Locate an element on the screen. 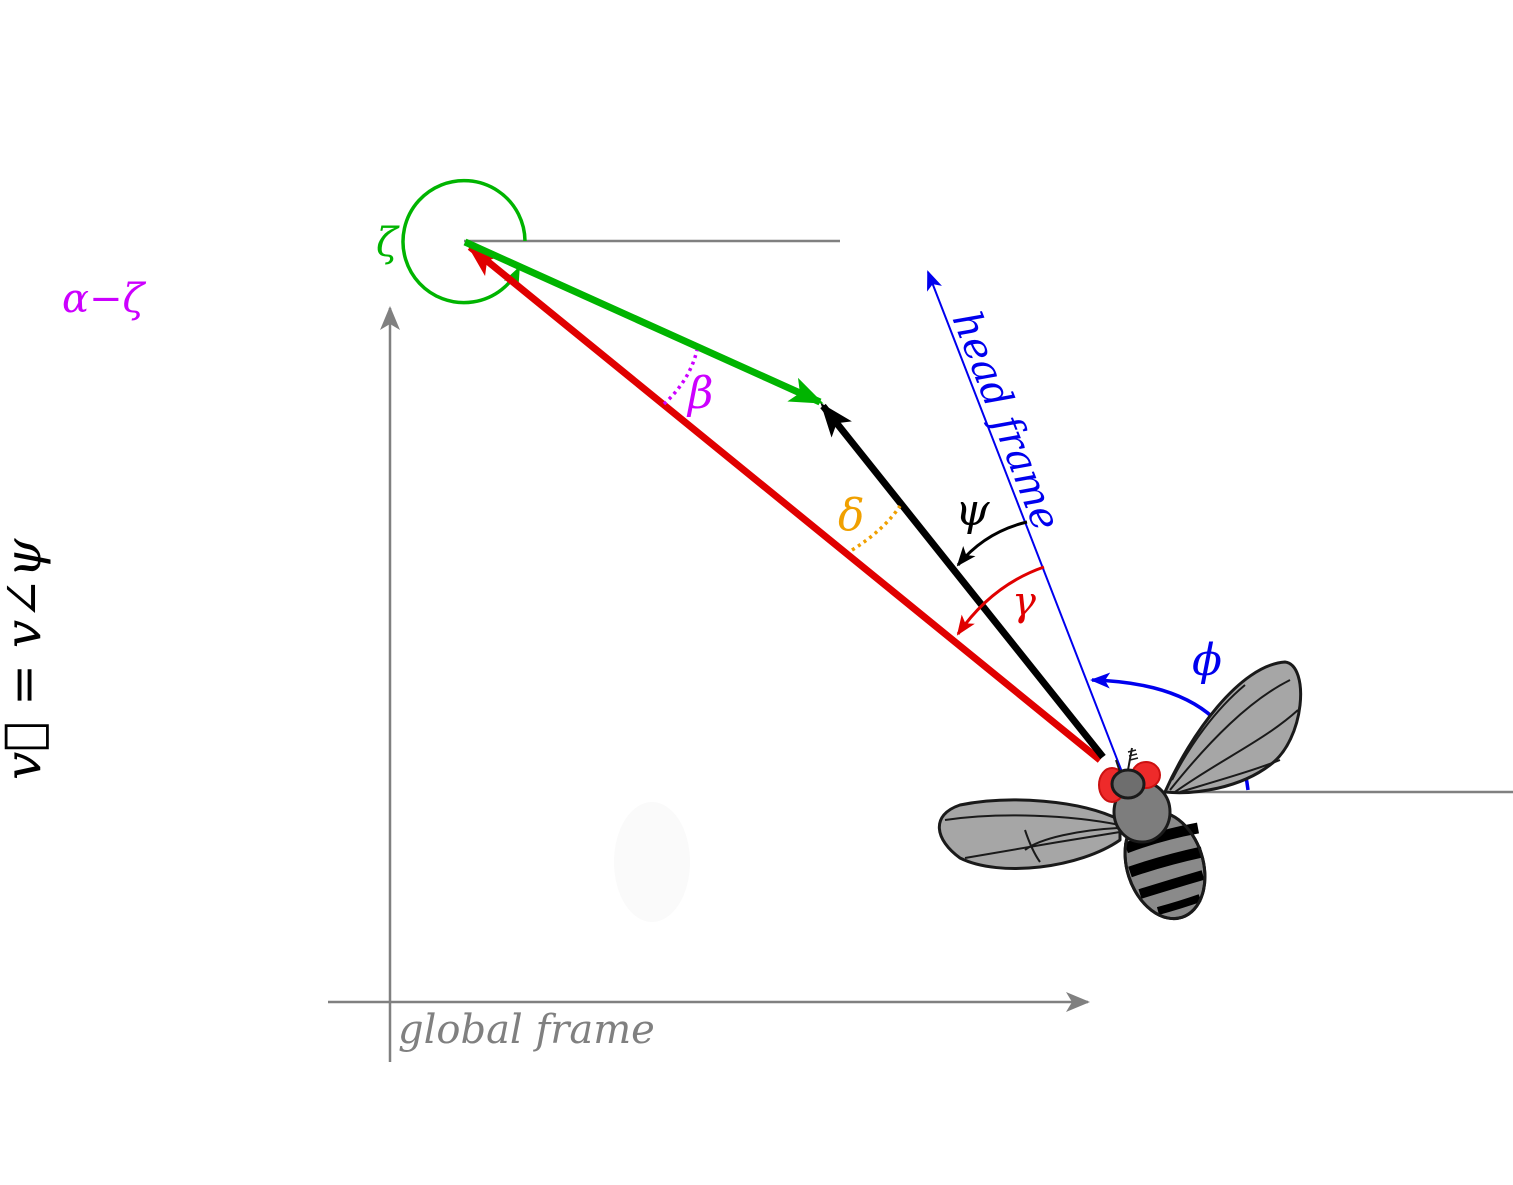  delta-label: δ is located at coordinates (851, 515).